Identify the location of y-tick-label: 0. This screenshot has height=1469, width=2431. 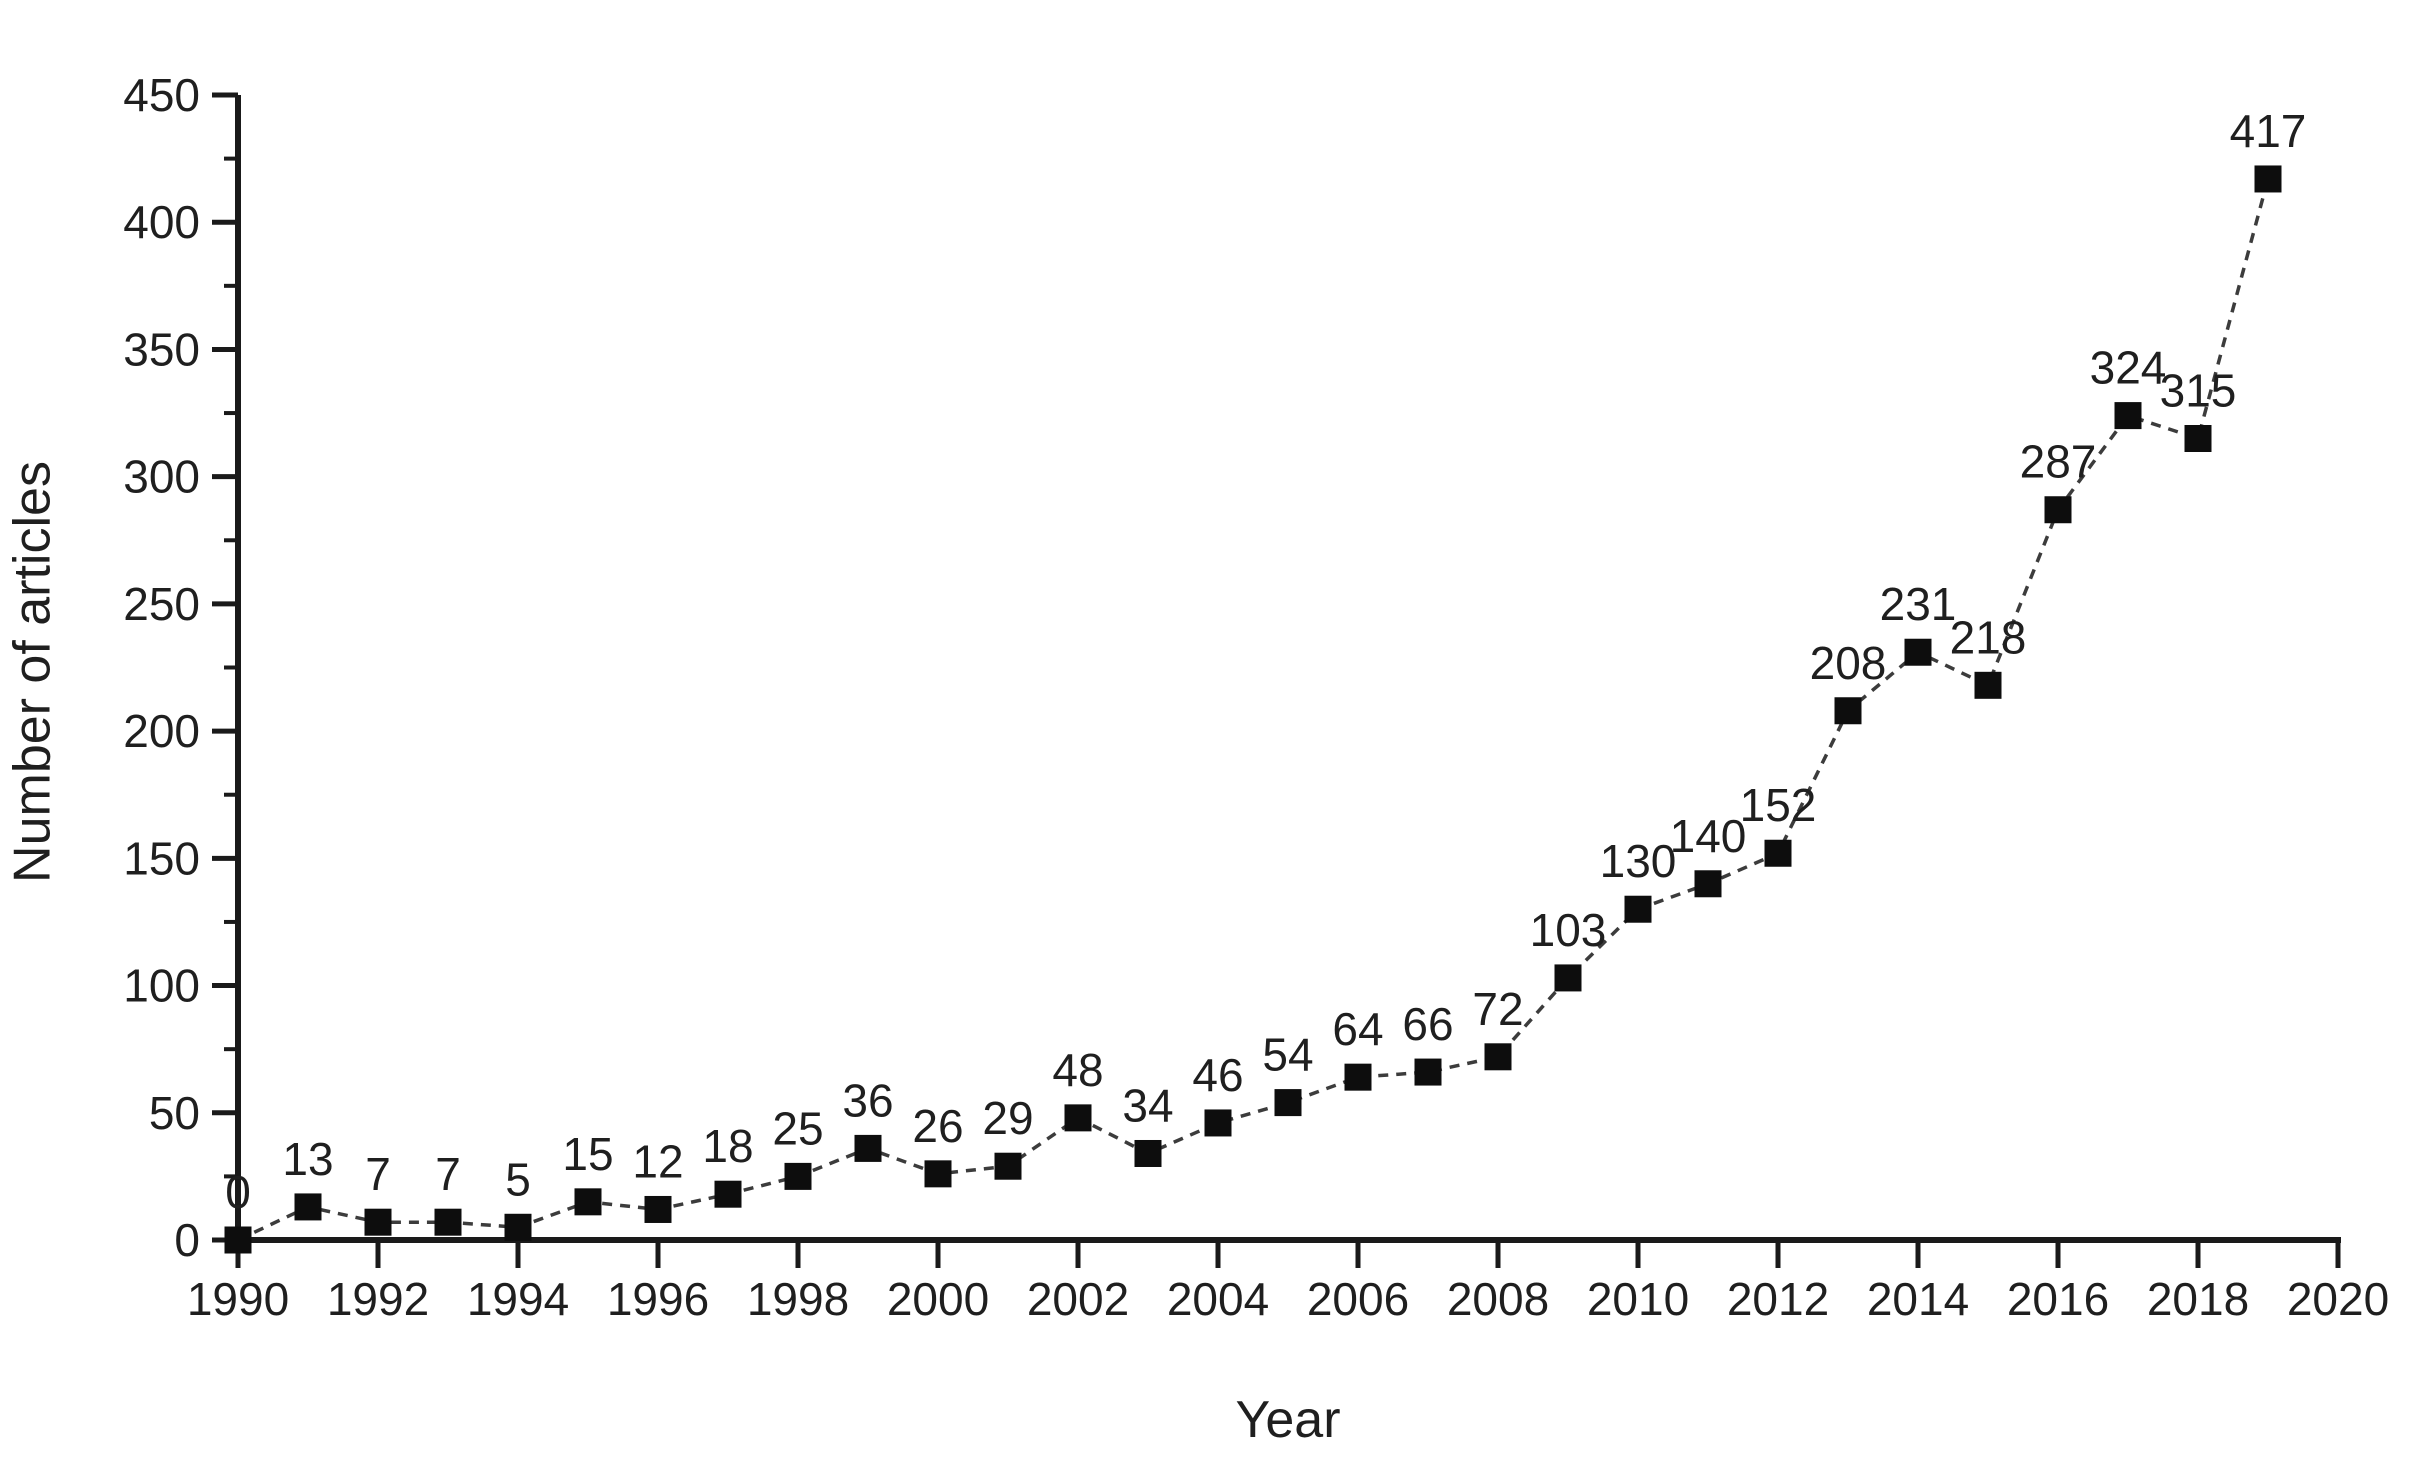
(187, 1240).